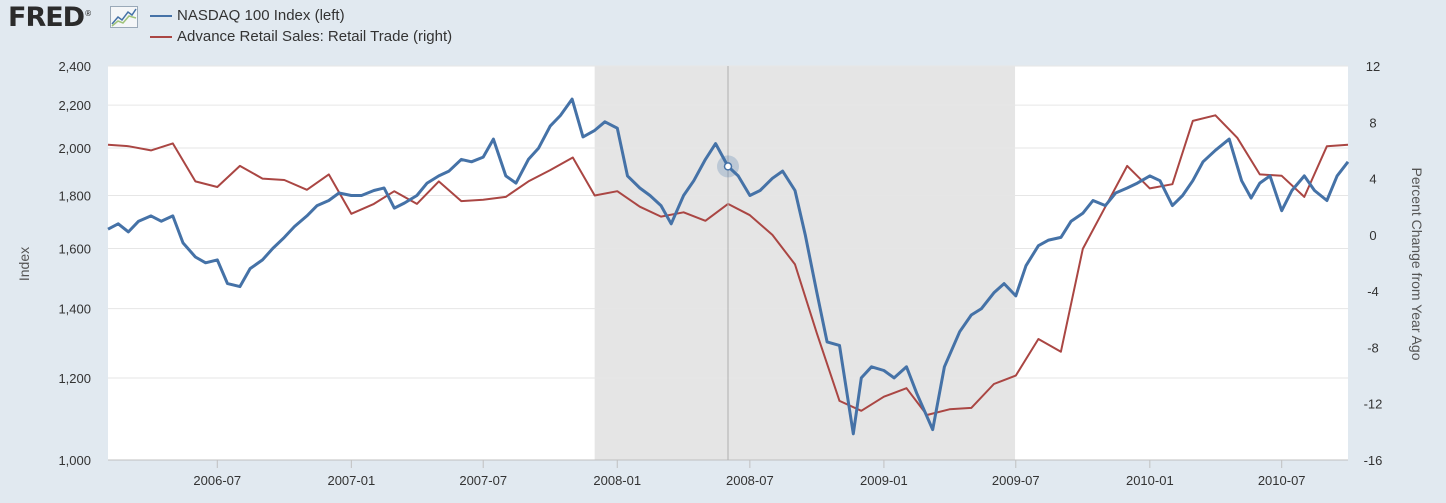 The image size is (1446, 503). Describe the element at coordinates (1373, 404) in the screenshot. I see `y-right-tick-label: -12` at that location.